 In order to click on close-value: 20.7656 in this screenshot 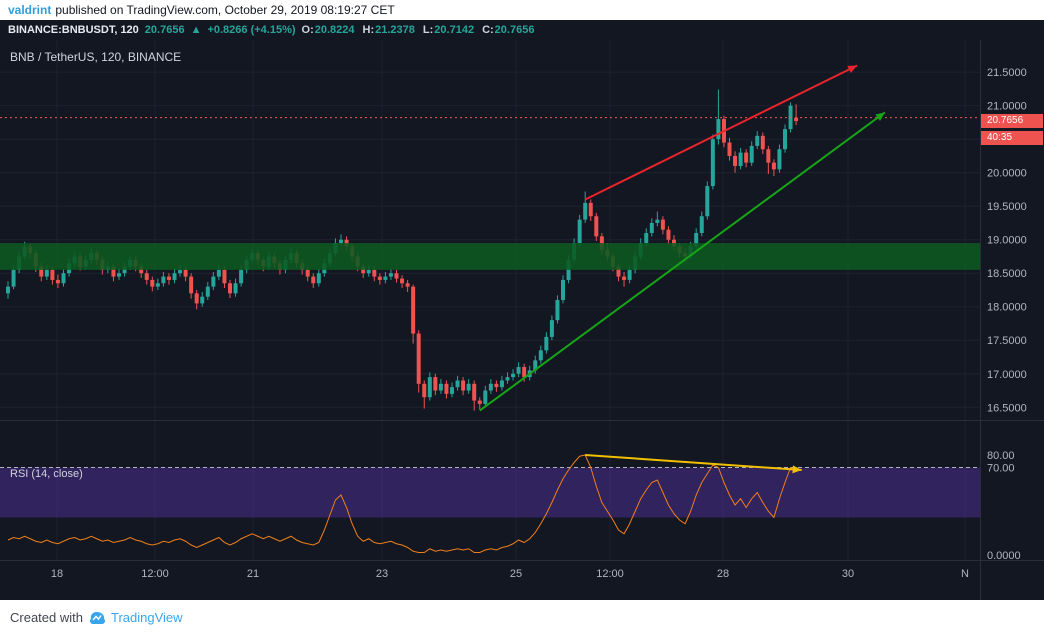, I will do `click(514, 30)`.